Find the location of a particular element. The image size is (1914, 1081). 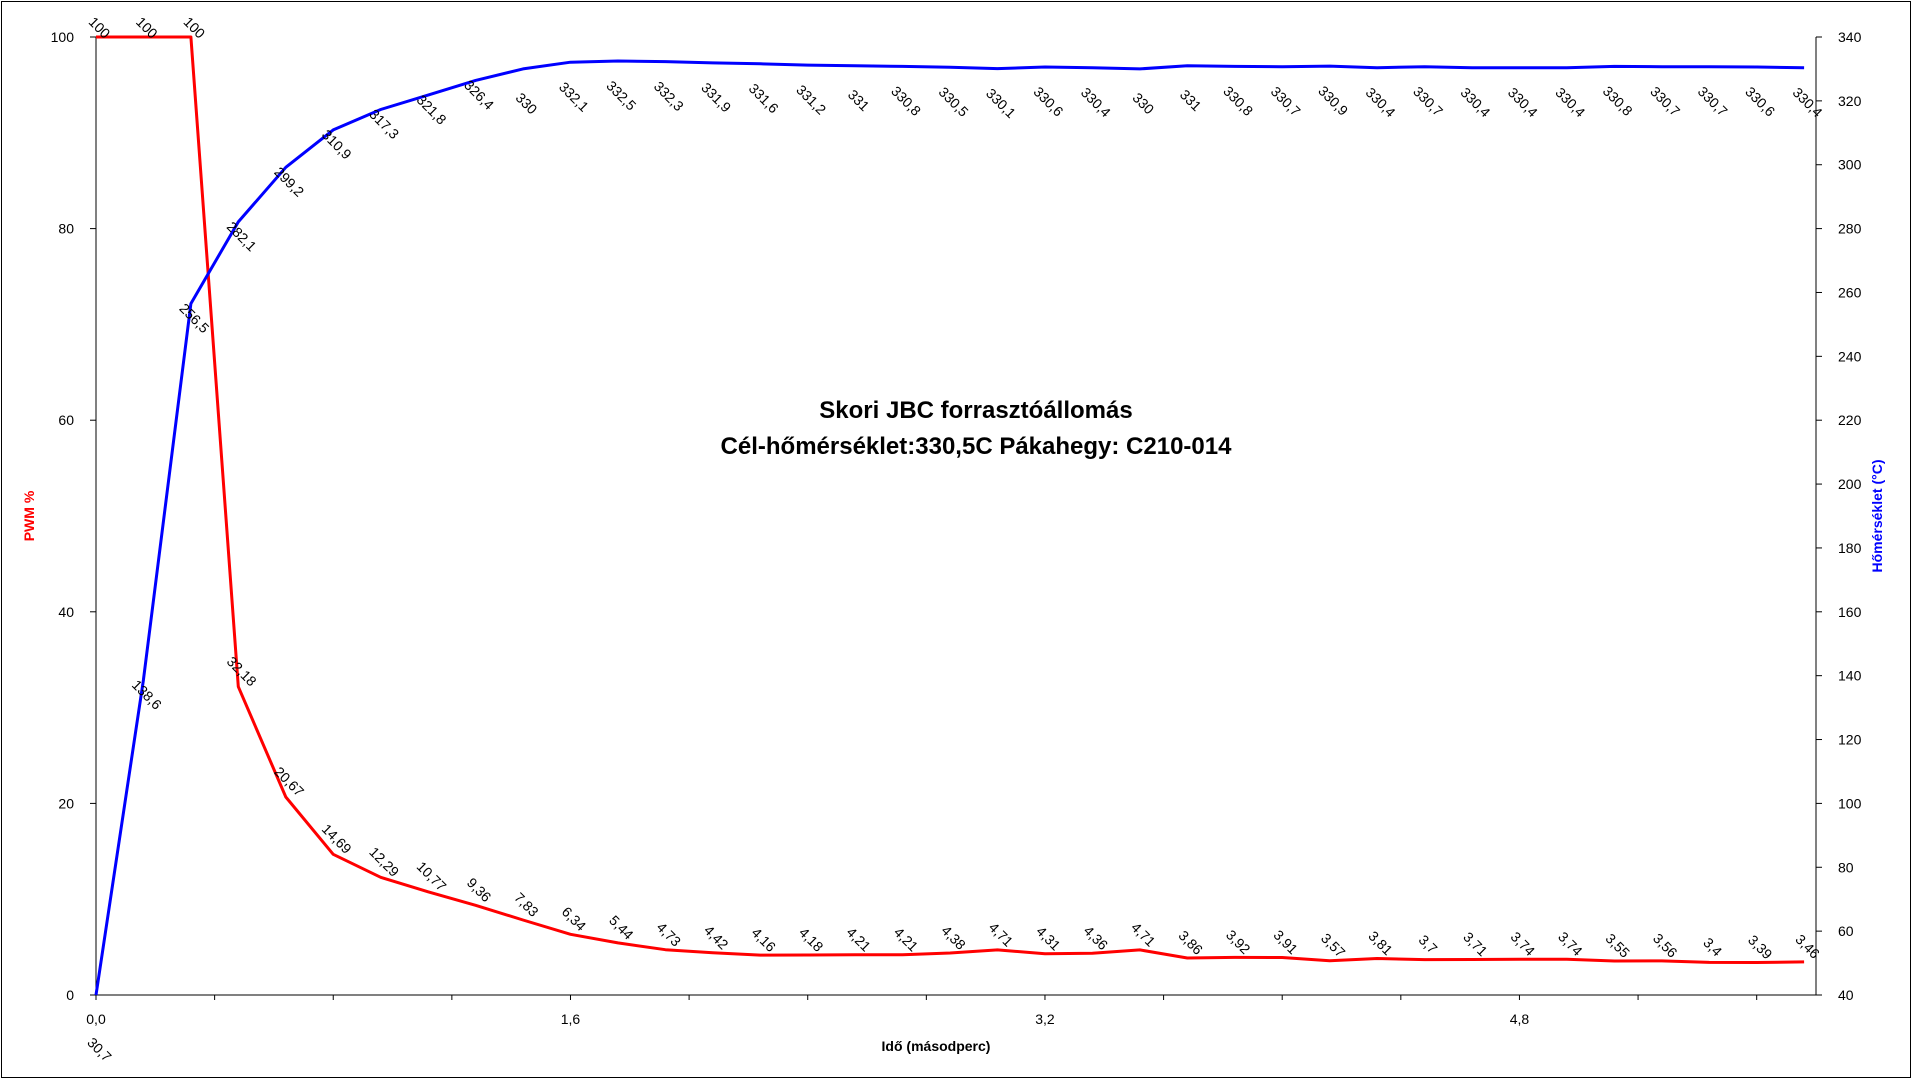

pwm-data-label: 3,71 is located at coordinates (1475, 944).